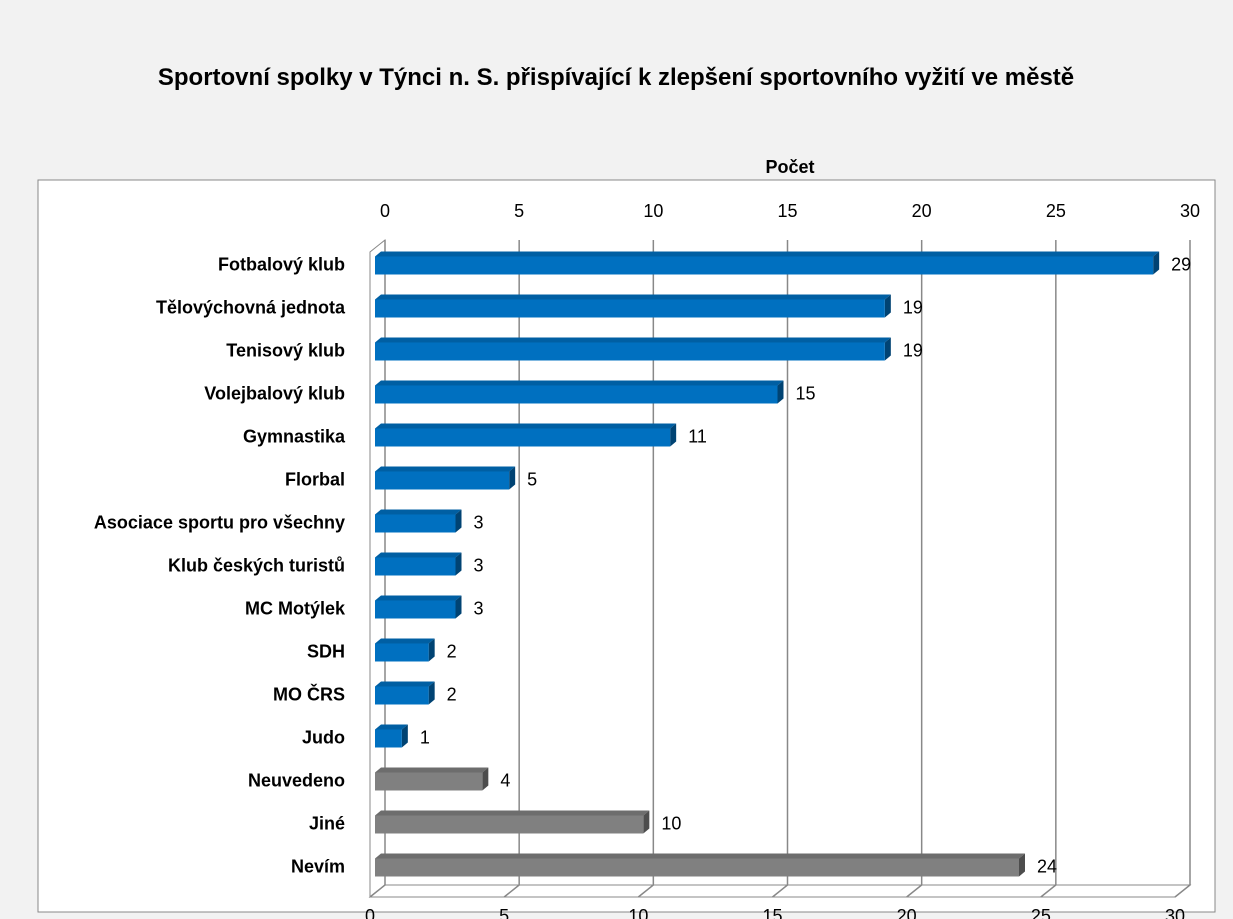 This screenshot has height=919, width=1233. I want to click on x-tick-label: 30, so click(1190, 211).